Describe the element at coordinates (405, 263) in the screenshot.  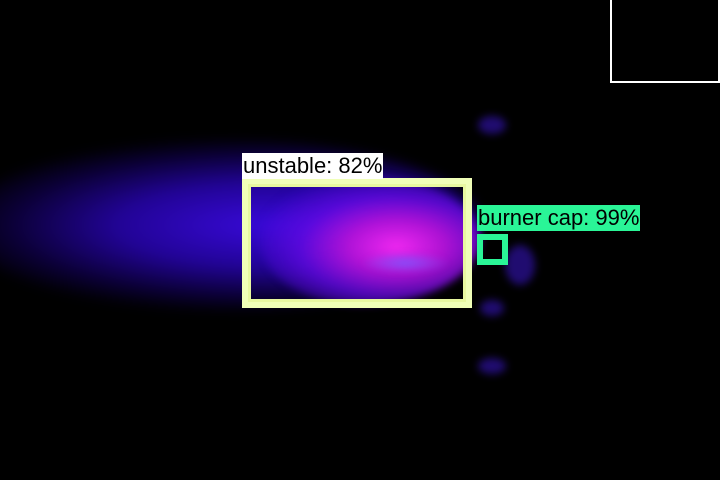
I see `flame-streak` at that location.